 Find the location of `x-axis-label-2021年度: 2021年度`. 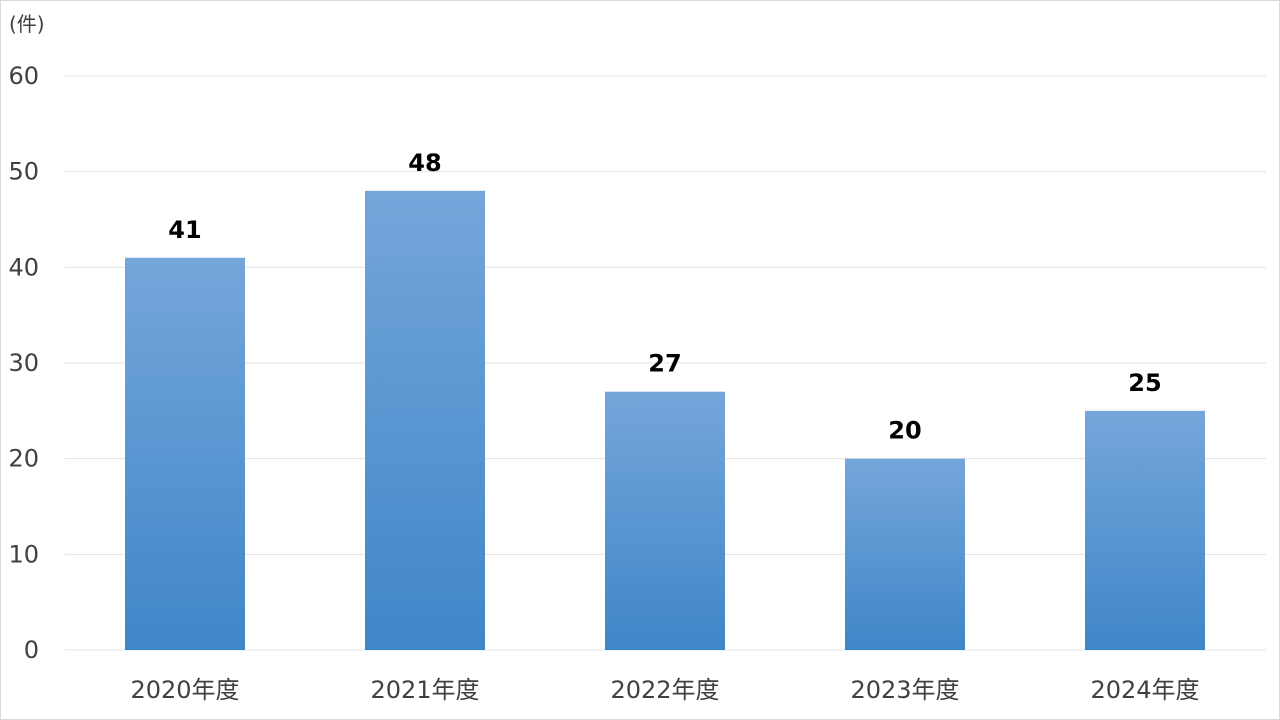

x-axis-label-2021年度: 2021年度 is located at coordinates (424, 690).